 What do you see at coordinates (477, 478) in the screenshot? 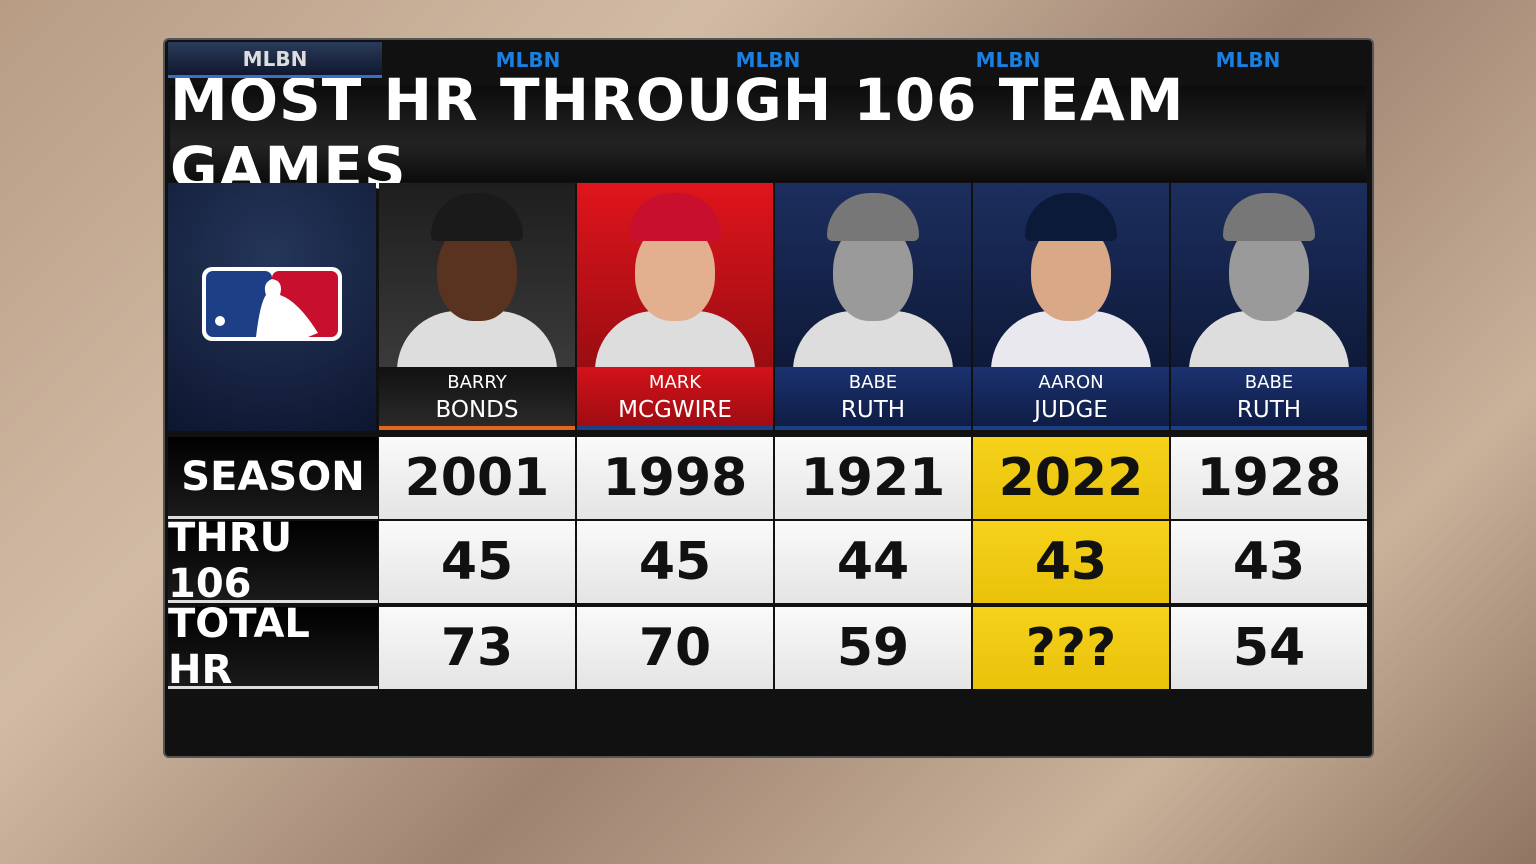
I see `stat-cell: 2001` at bounding box center [477, 478].